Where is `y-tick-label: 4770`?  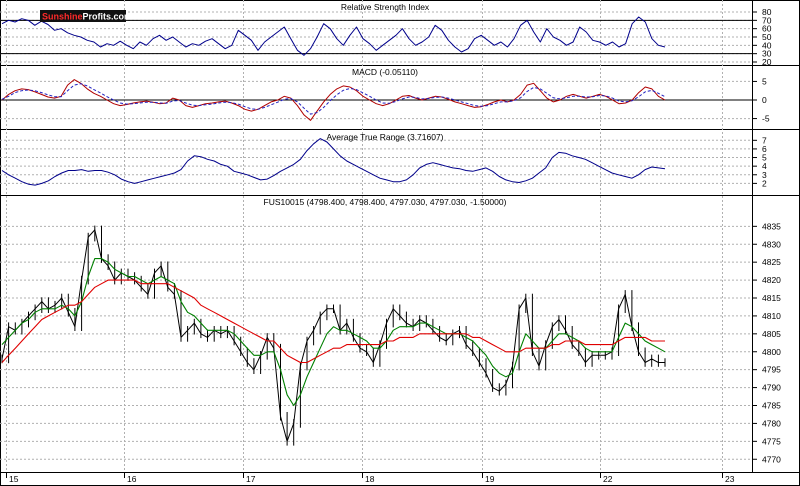
y-tick-label: 4770 is located at coordinates (771, 459).